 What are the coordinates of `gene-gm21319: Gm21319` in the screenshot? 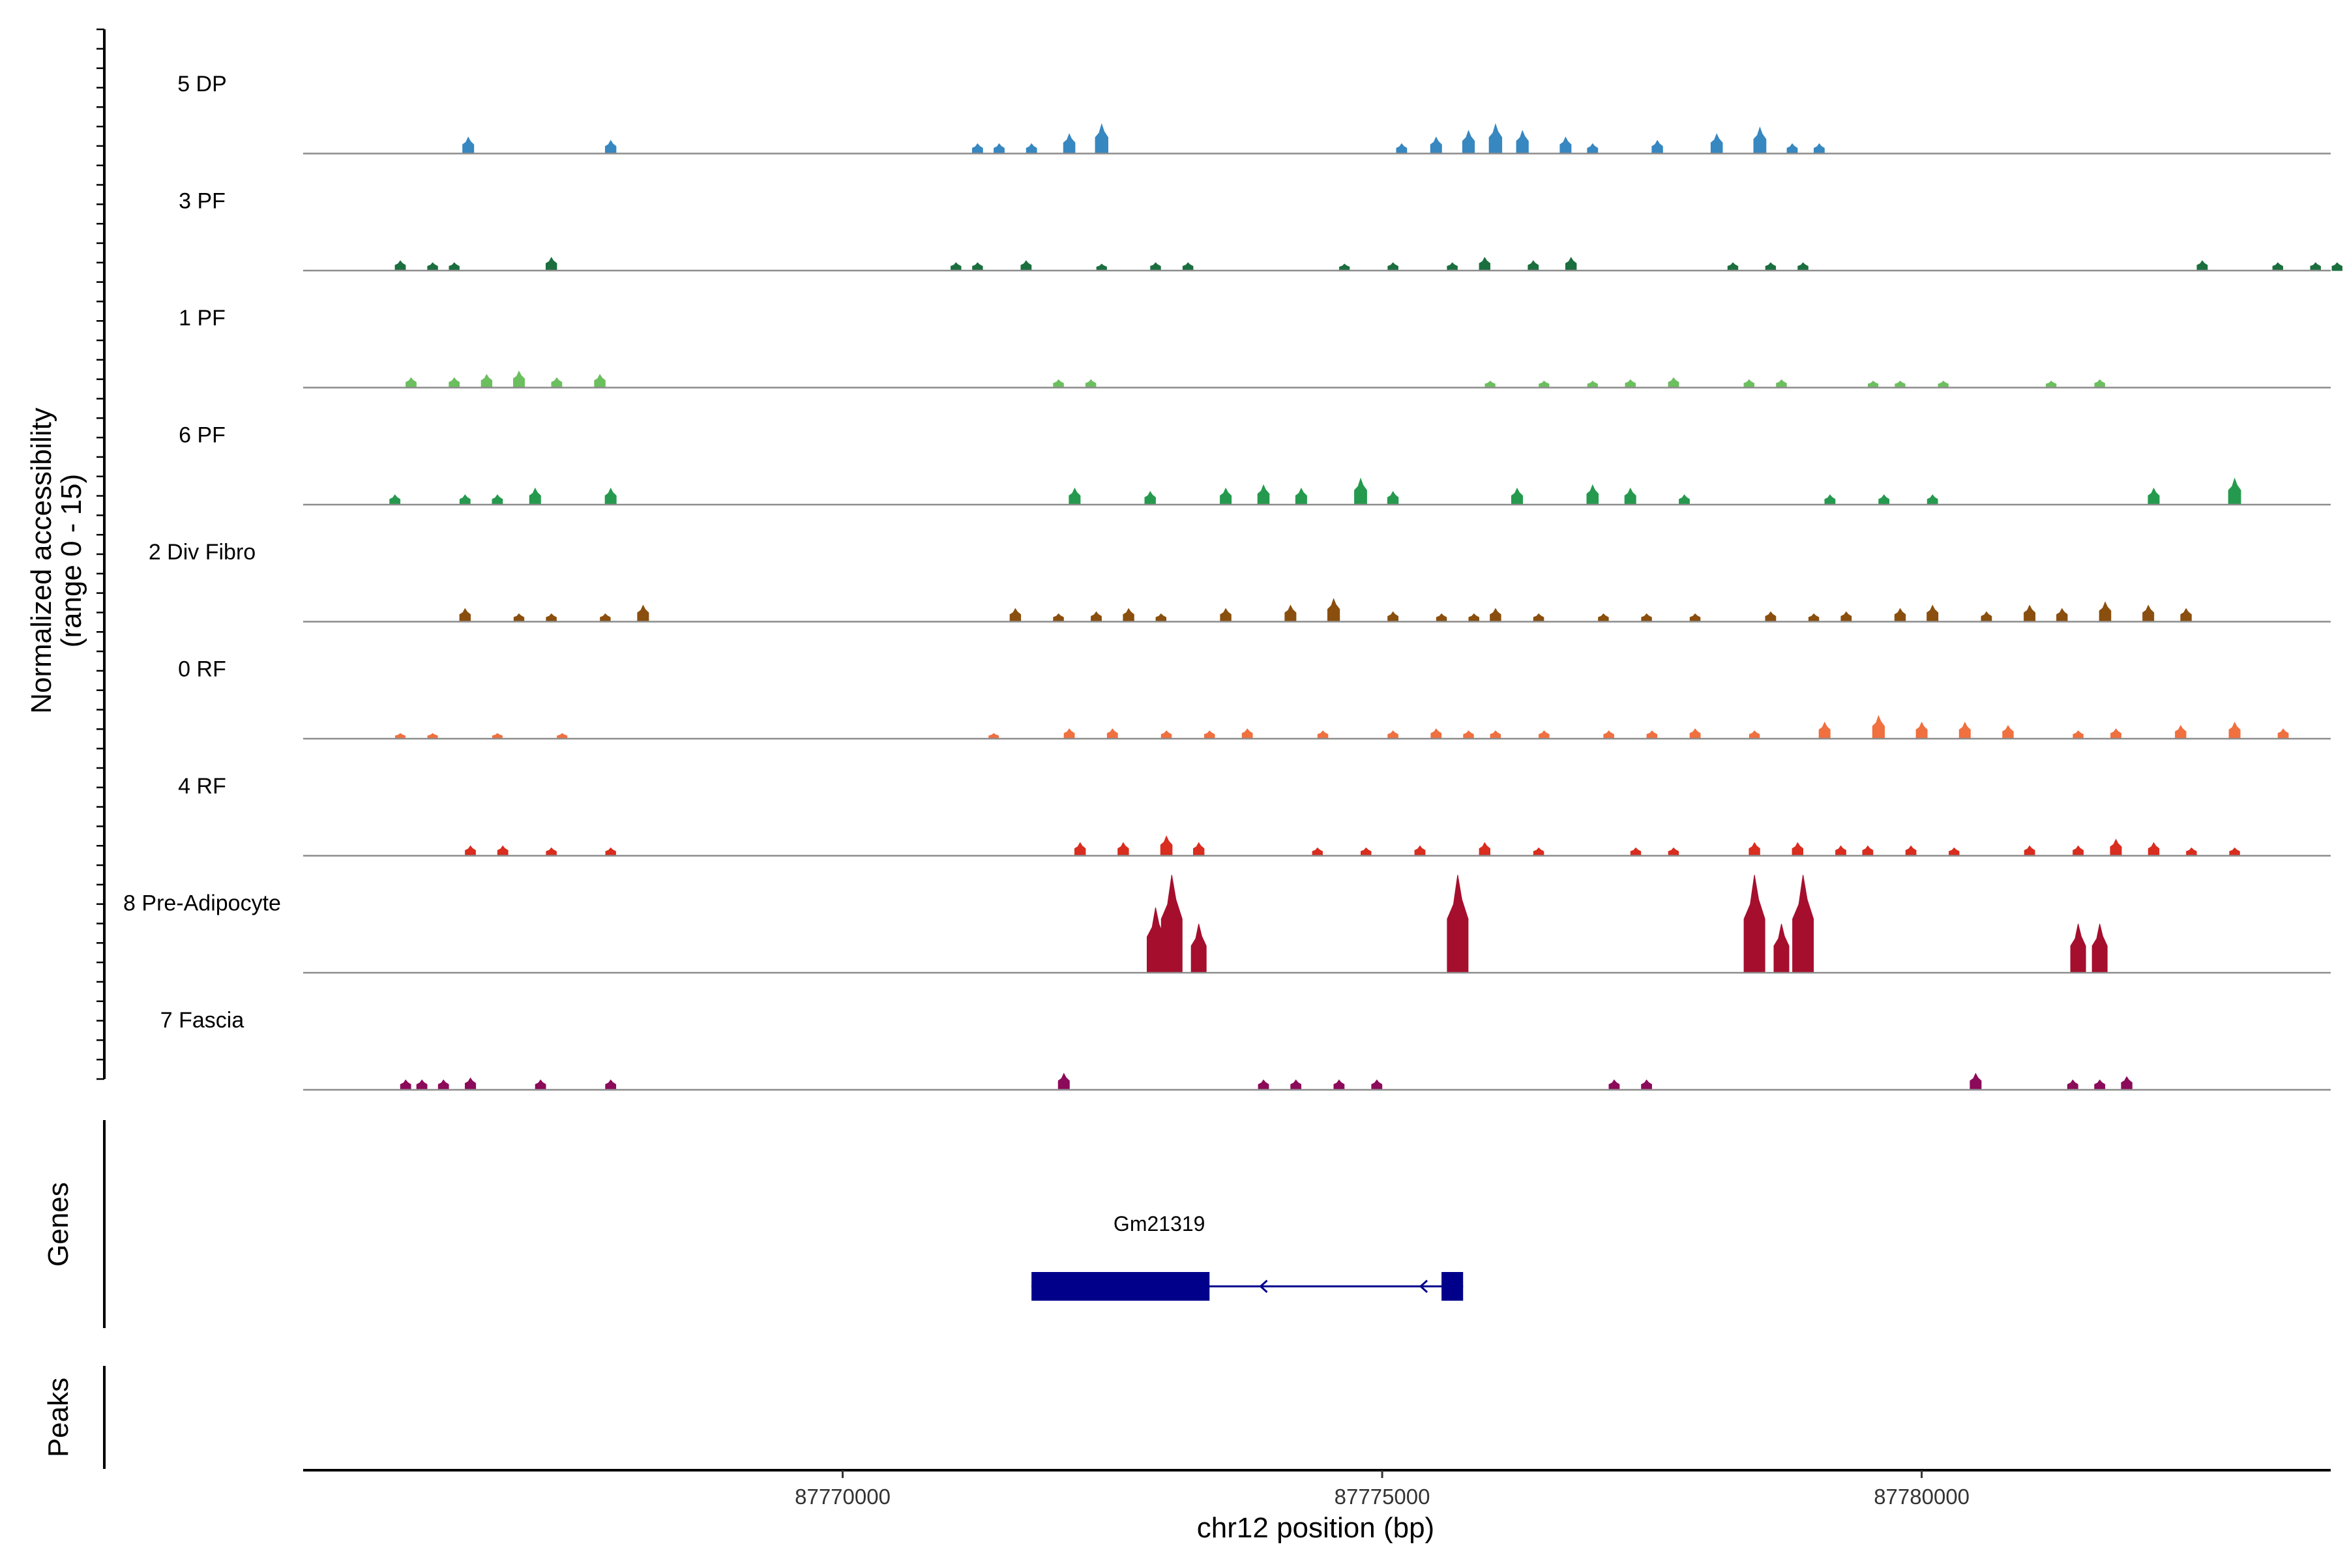 It's located at (1247, 1257).